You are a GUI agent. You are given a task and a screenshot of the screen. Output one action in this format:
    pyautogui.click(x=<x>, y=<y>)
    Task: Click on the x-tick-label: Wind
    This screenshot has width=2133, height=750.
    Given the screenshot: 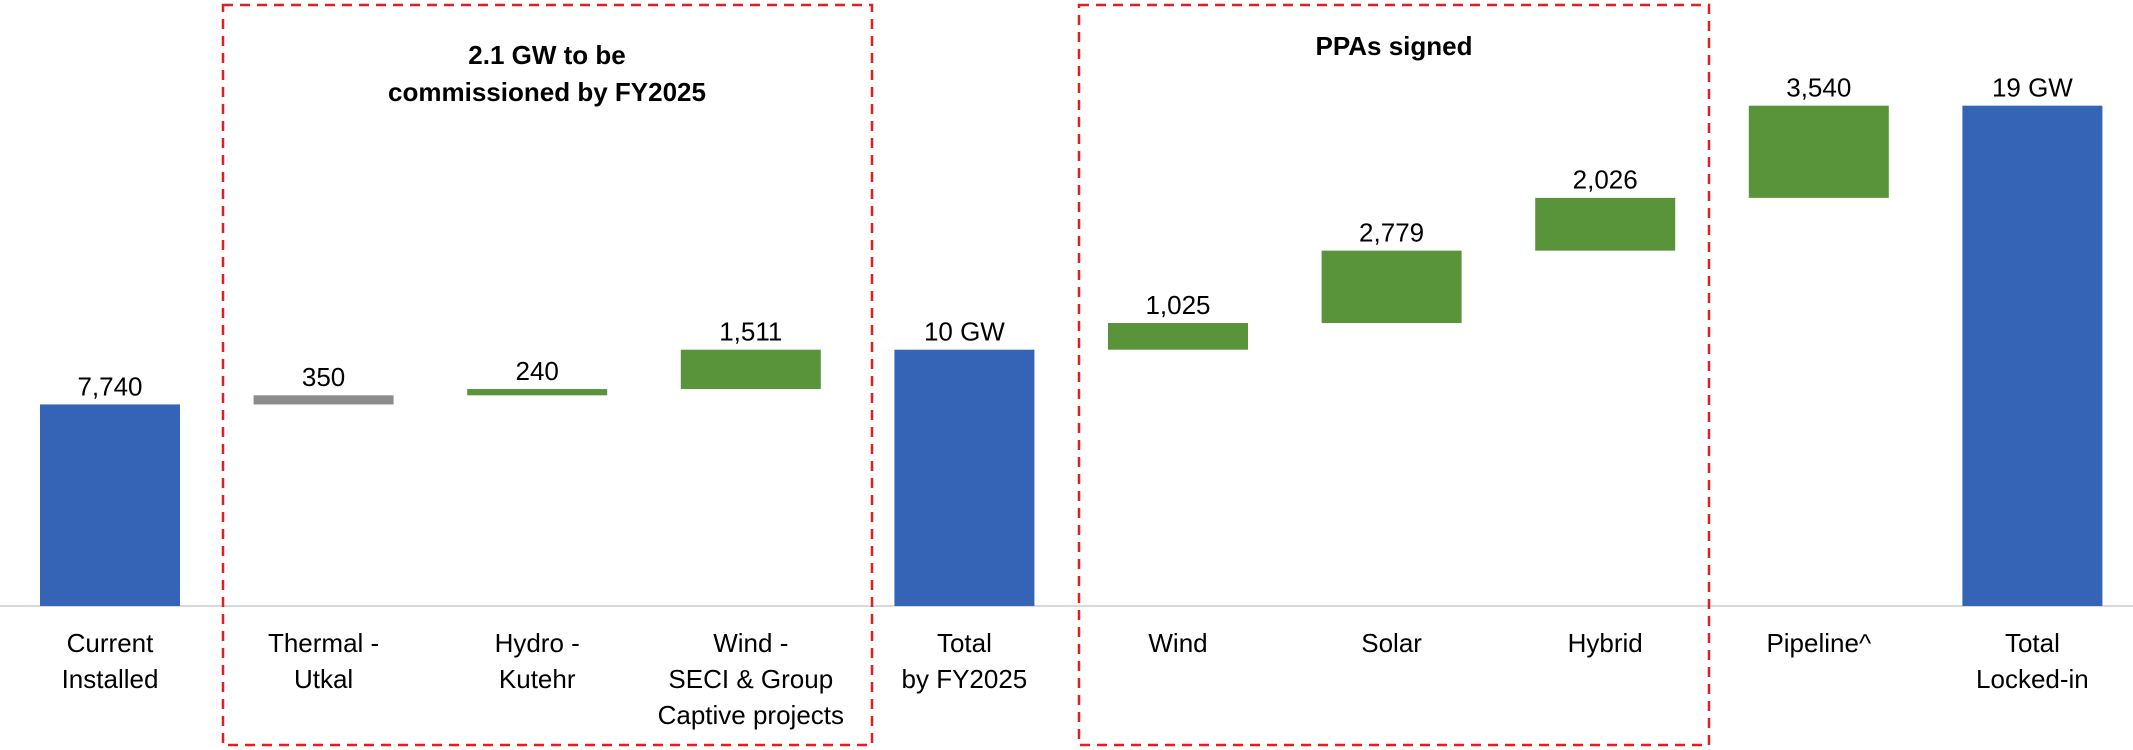 What is the action you would take?
    pyautogui.click(x=1177, y=643)
    